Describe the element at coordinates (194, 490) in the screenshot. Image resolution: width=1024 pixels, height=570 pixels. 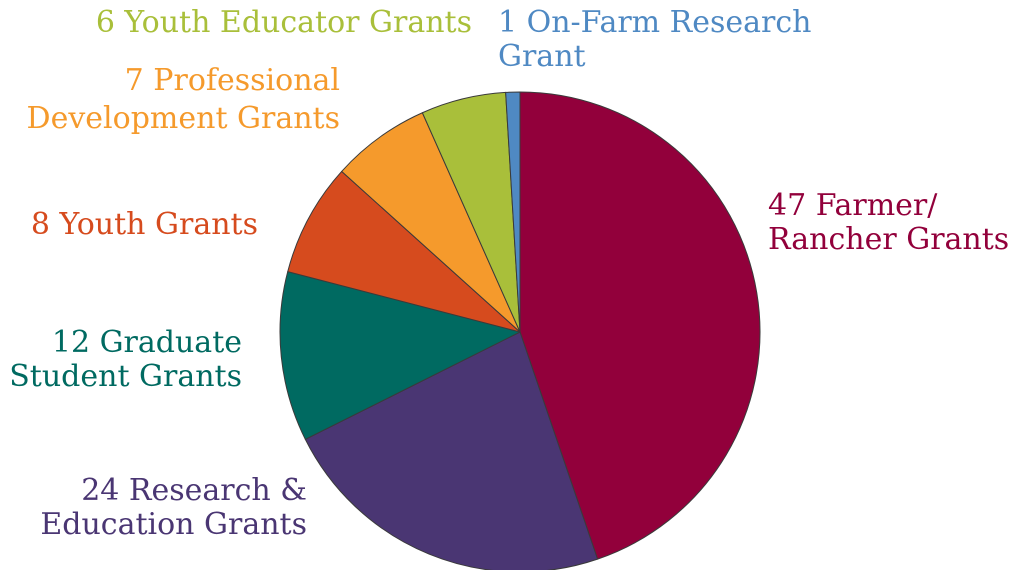
I see `slice-label-line: 24 Research &` at that location.